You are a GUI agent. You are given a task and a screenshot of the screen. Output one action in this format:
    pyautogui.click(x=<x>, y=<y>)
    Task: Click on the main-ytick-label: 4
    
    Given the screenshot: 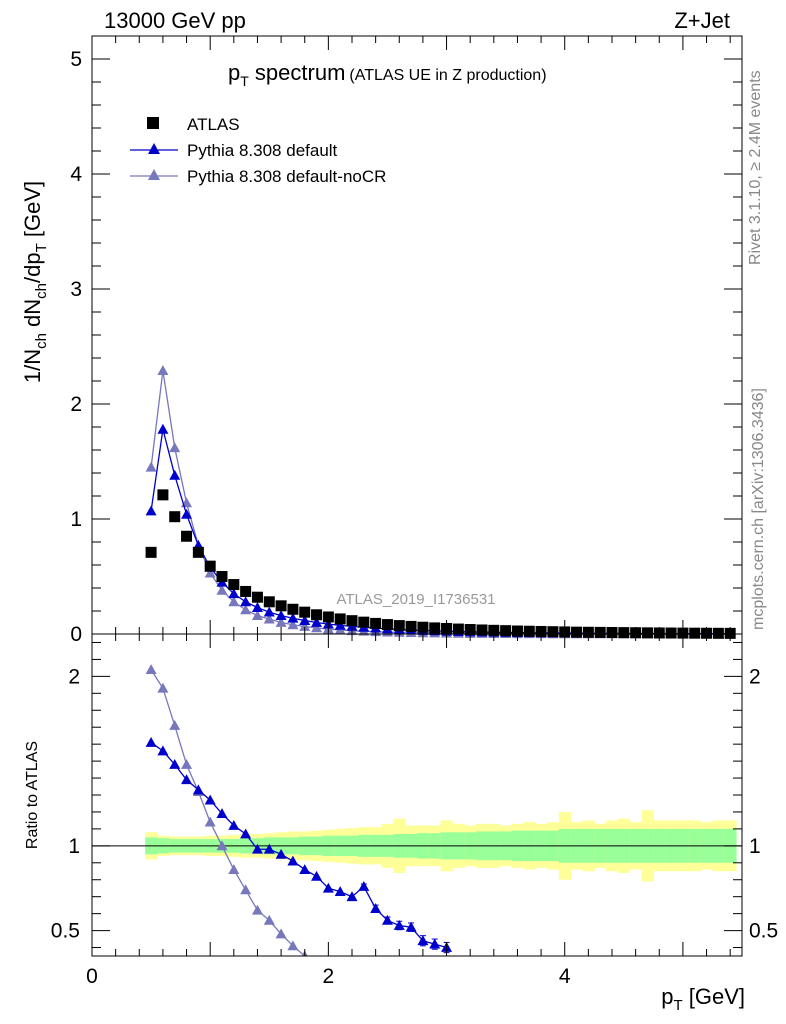 What is the action you would take?
    pyautogui.click(x=76, y=174)
    